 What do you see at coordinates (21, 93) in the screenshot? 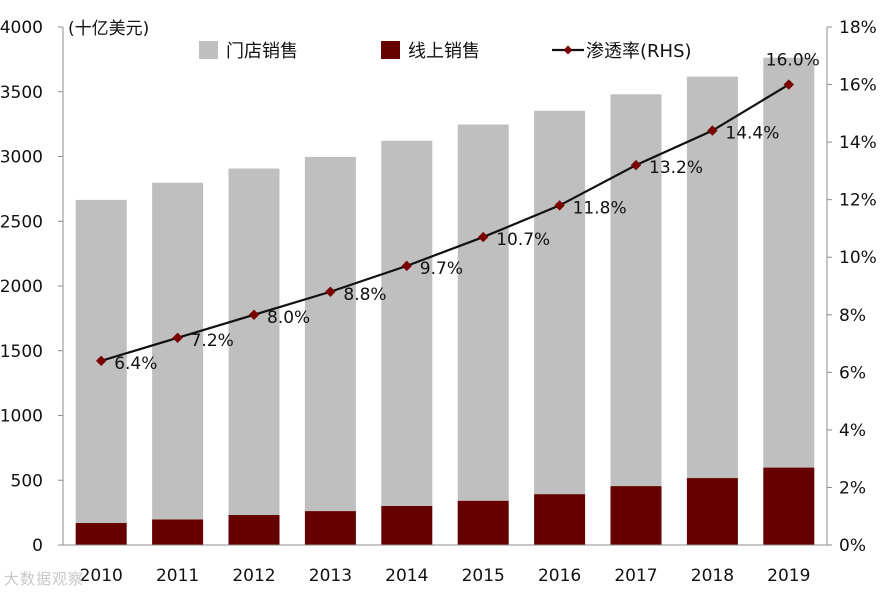
I see `y-left-tick-label: 3500` at bounding box center [21, 93].